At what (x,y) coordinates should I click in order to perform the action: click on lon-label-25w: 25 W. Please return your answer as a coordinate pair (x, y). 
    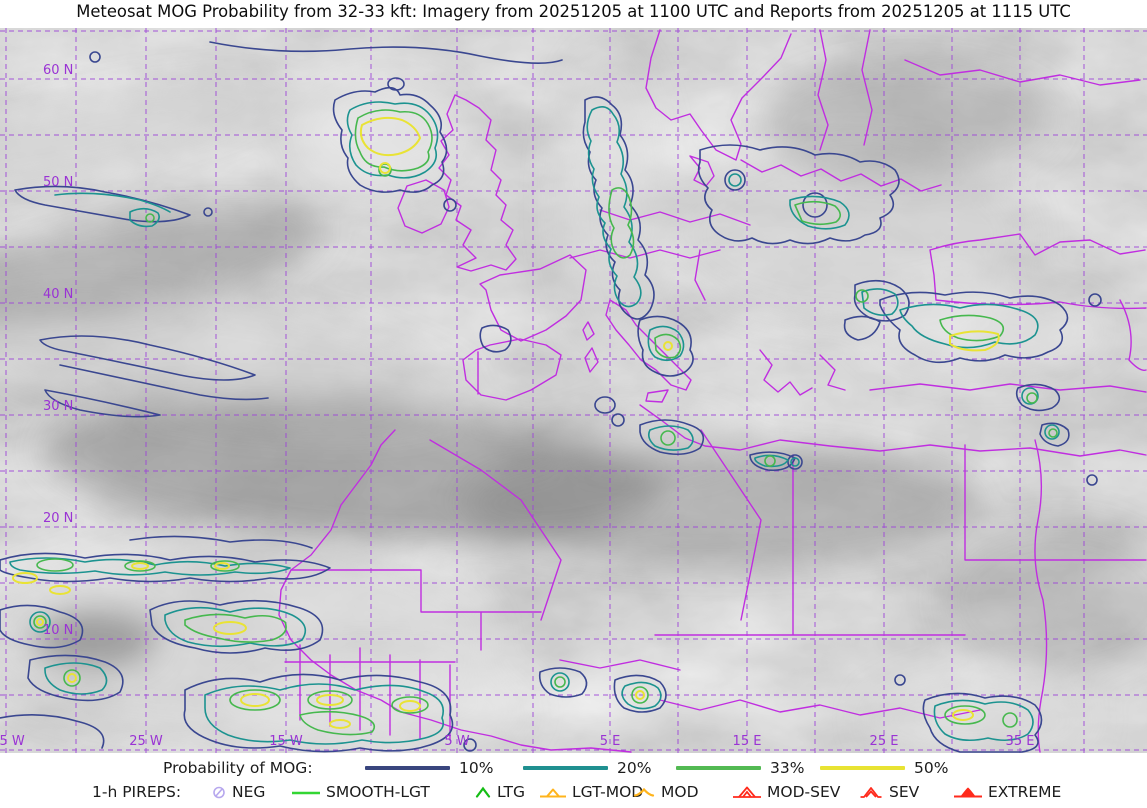
    Looking at the image, I should click on (146, 741).